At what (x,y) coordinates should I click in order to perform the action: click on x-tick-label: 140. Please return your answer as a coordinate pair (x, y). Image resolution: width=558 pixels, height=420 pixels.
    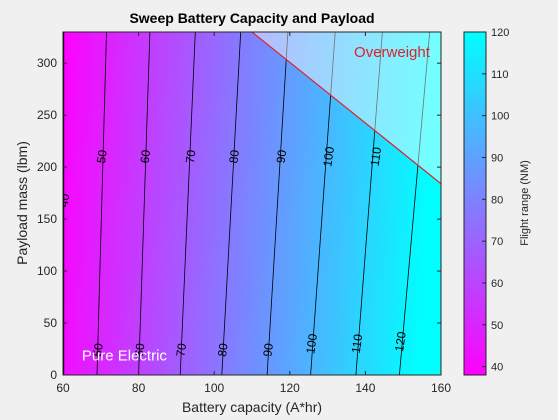
    Looking at the image, I should click on (365, 388).